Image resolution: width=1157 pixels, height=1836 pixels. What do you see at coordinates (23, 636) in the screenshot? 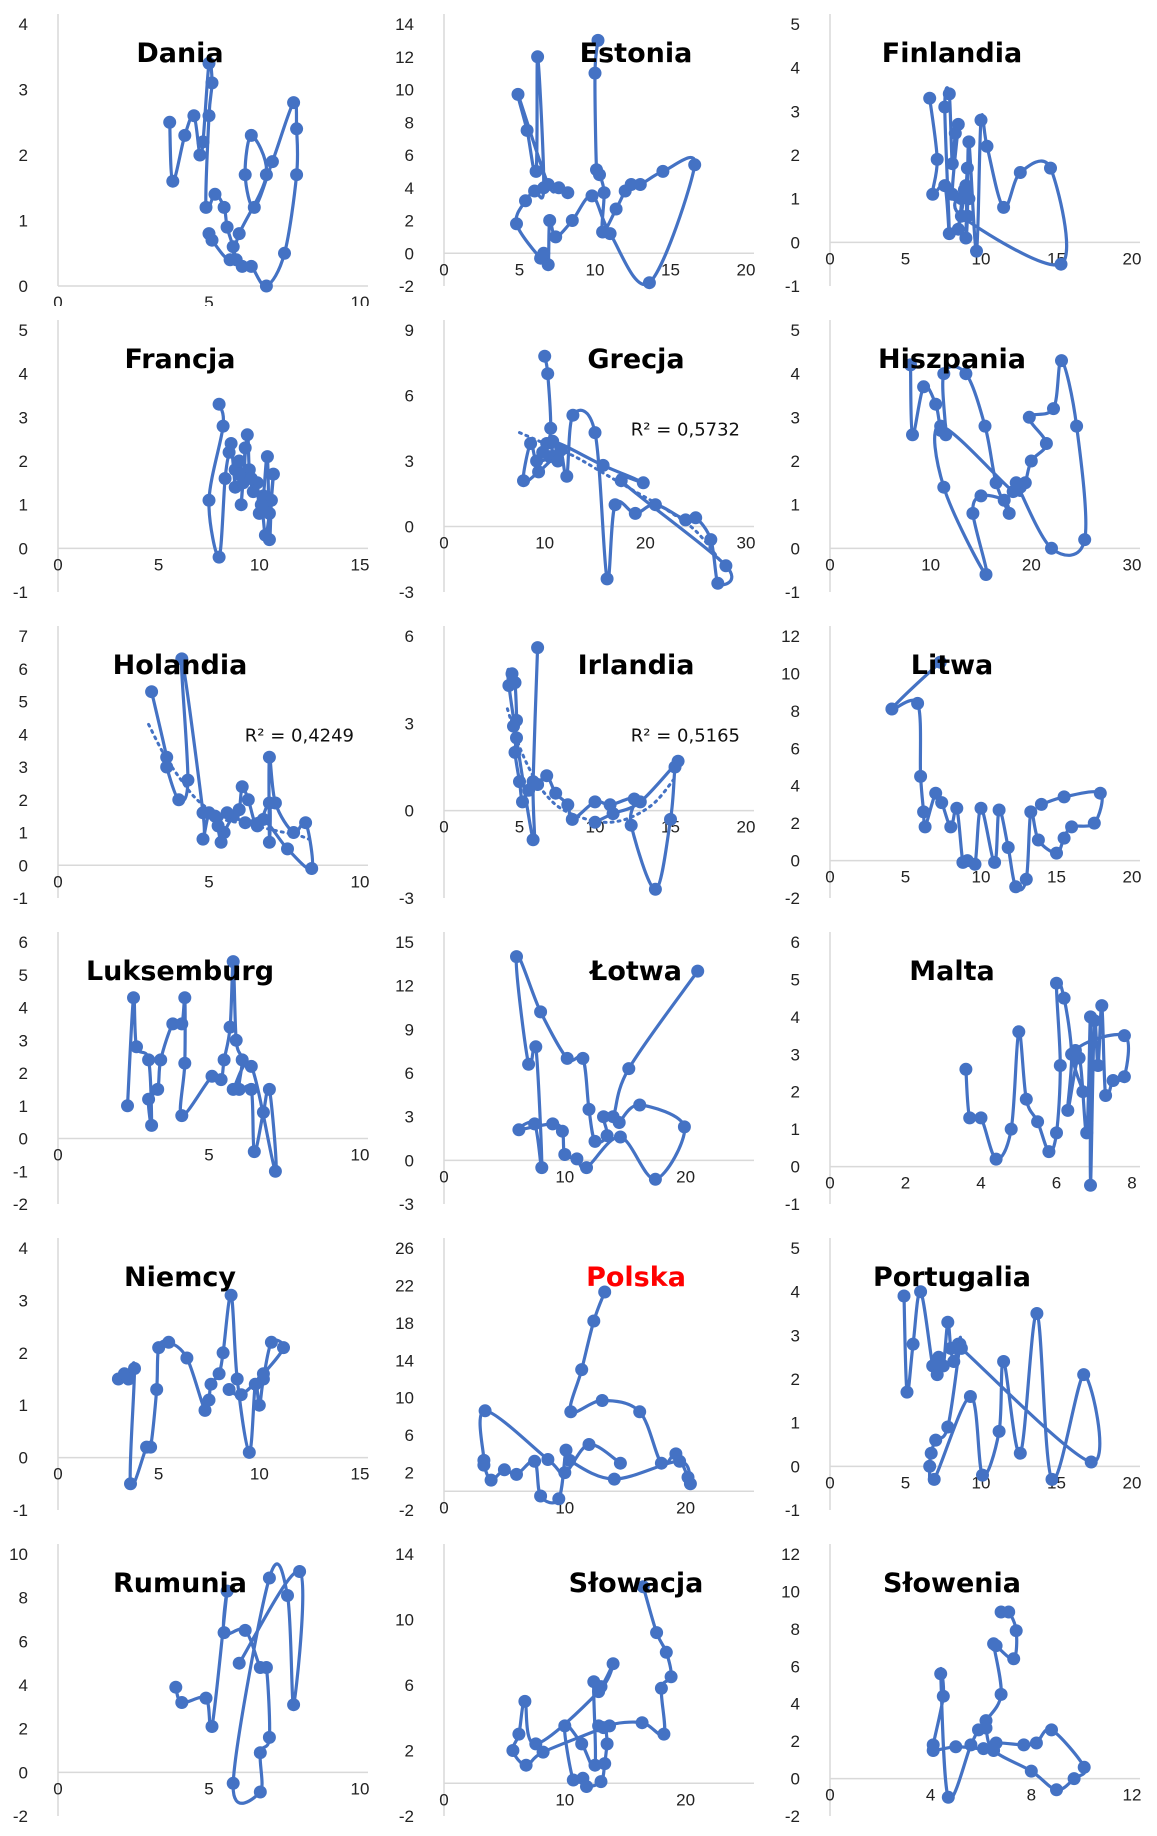
I see `y-tick-label: 7` at bounding box center [23, 636].